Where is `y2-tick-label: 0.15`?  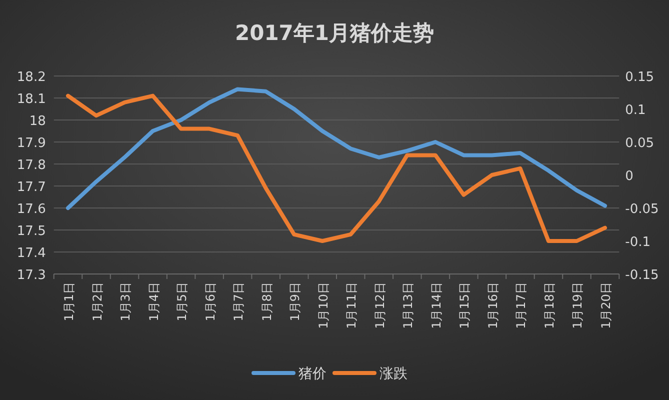
y2-tick-label: 0.15 is located at coordinates (639, 77).